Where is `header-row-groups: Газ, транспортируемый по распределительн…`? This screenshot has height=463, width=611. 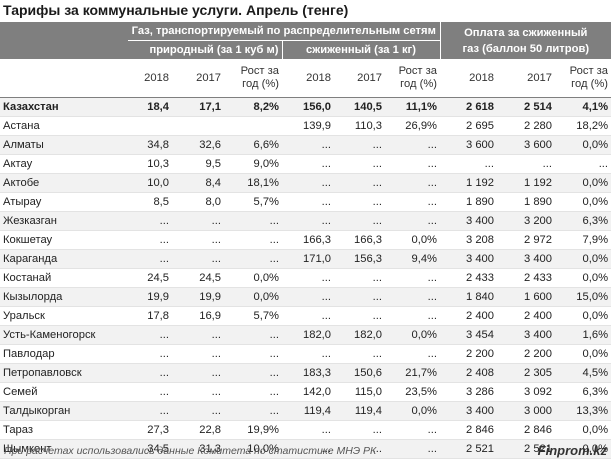
header-row-groups: Газ, транспортируемый по распределительн… is located at coordinates (305, 40).